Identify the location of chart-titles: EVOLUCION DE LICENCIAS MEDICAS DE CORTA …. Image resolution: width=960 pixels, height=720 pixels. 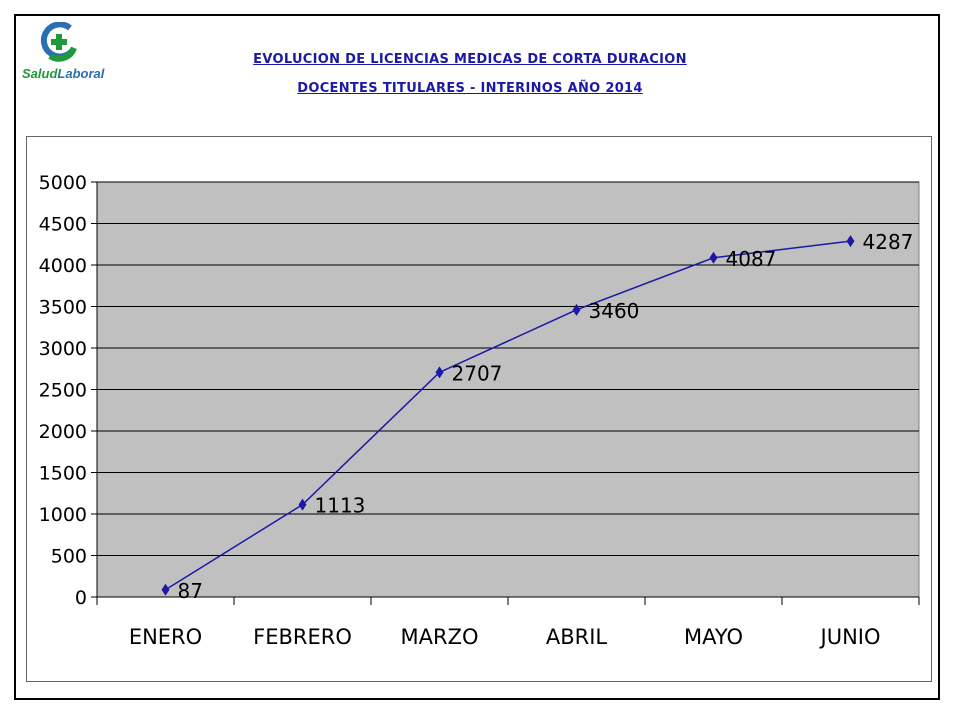
(470, 81).